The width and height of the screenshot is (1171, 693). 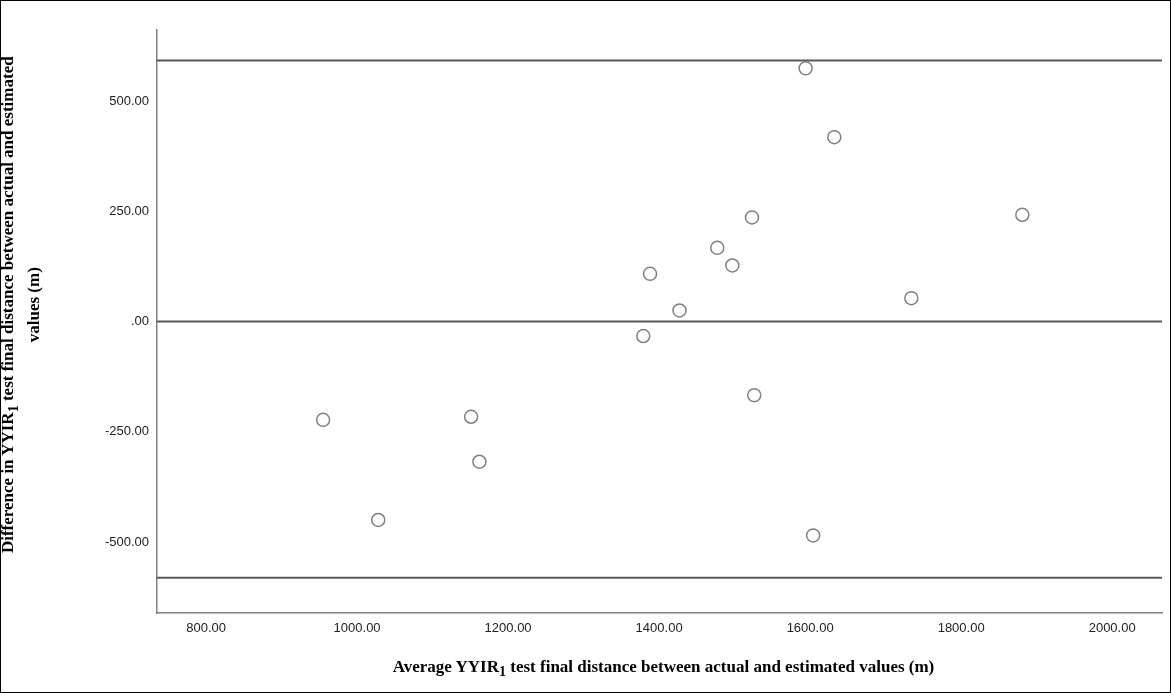 I want to click on x-tick-label: 1200.00, so click(x=508, y=628).